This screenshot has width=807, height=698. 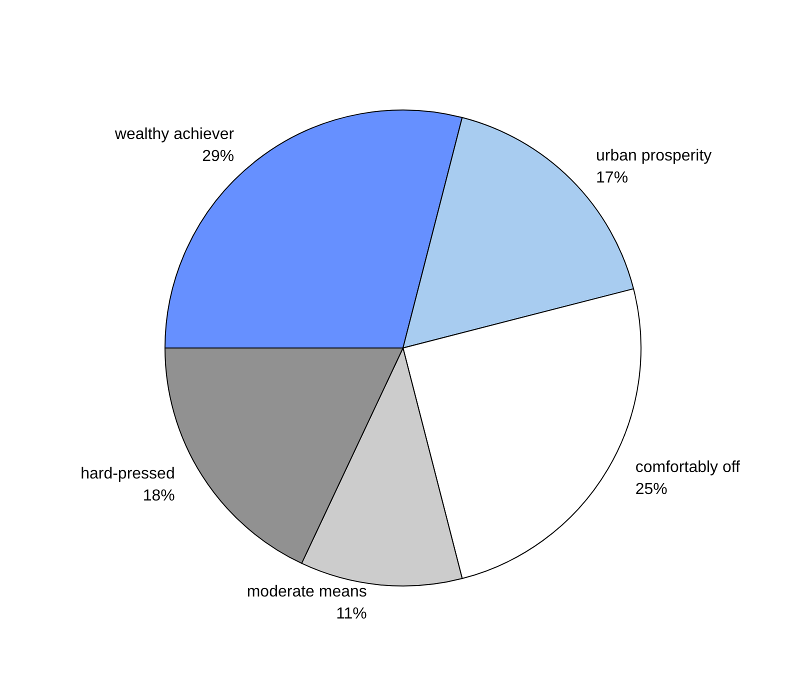 What do you see at coordinates (174, 135) in the screenshot?
I see `slice-label: wealthy achiever` at bounding box center [174, 135].